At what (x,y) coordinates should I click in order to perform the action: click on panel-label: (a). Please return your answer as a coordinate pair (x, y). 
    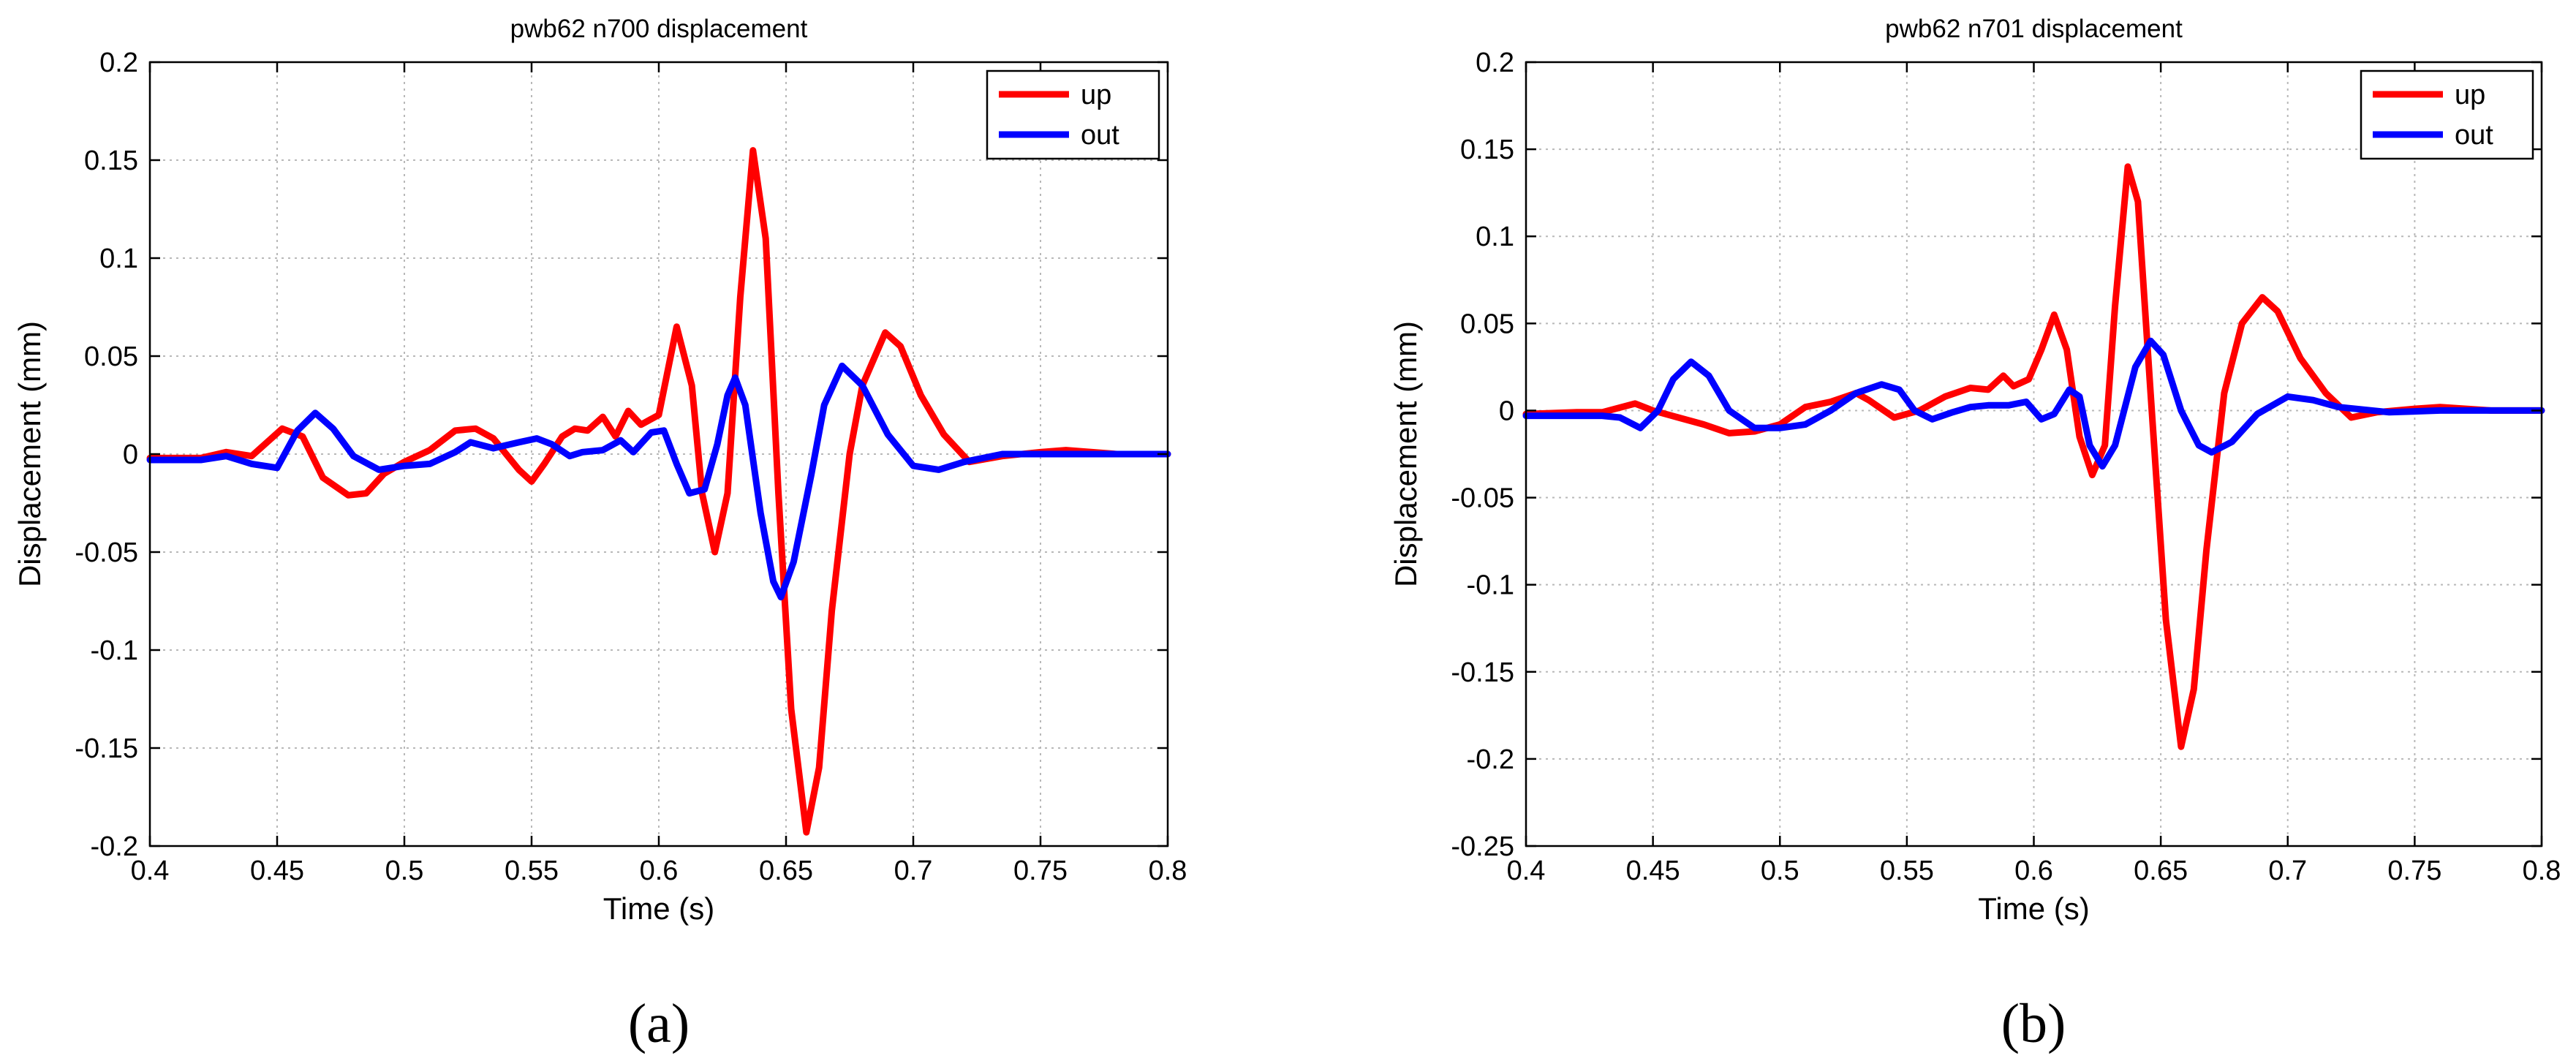
    Looking at the image, I should click on (659, 1023).